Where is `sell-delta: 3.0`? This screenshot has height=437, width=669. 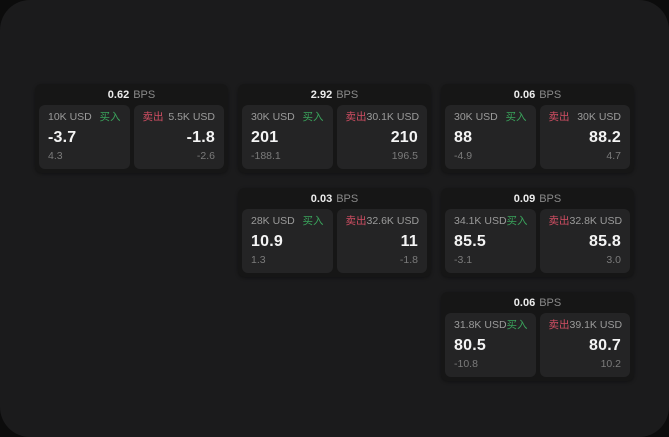
sell-delta: 3.0 is located at coordinates (613, 260).